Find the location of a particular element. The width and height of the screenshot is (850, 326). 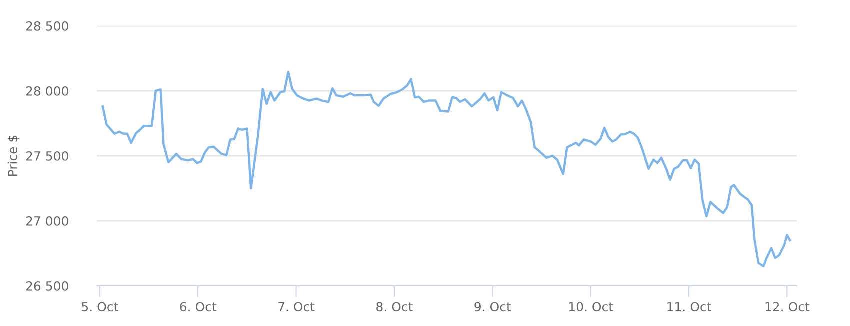

y-axis-title: Price $ is located at coordinates (14, 156).